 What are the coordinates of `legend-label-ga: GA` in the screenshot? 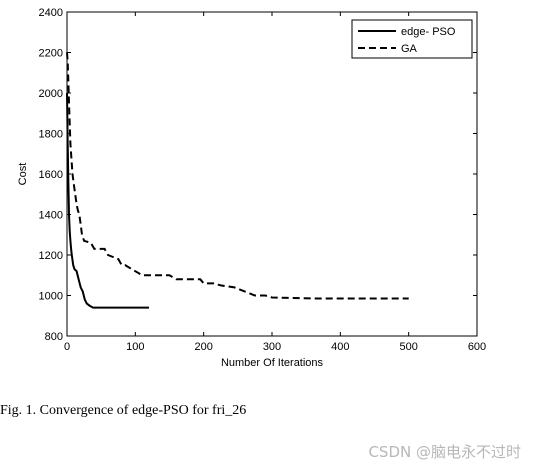 It's located at (409, 49).